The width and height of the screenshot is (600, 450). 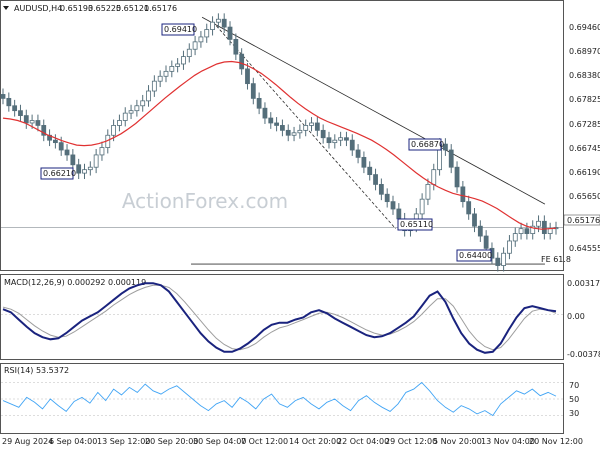 I want to click on rsi-plot-area, so click(x=282, y=399).